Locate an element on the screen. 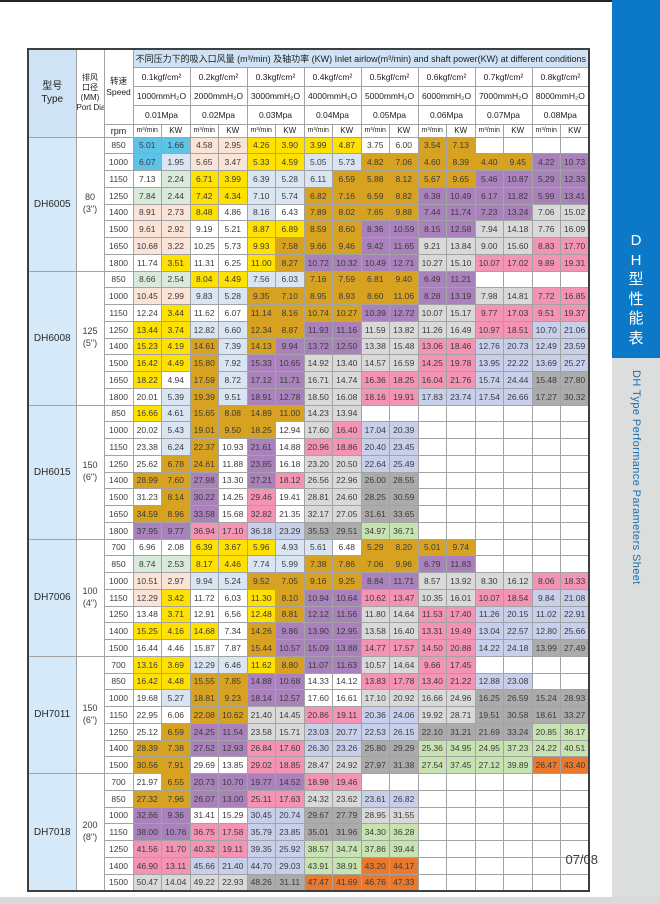 This screenshot has width=660, height=904. value-cell: 15.23 is located at coordinates (147, 346).